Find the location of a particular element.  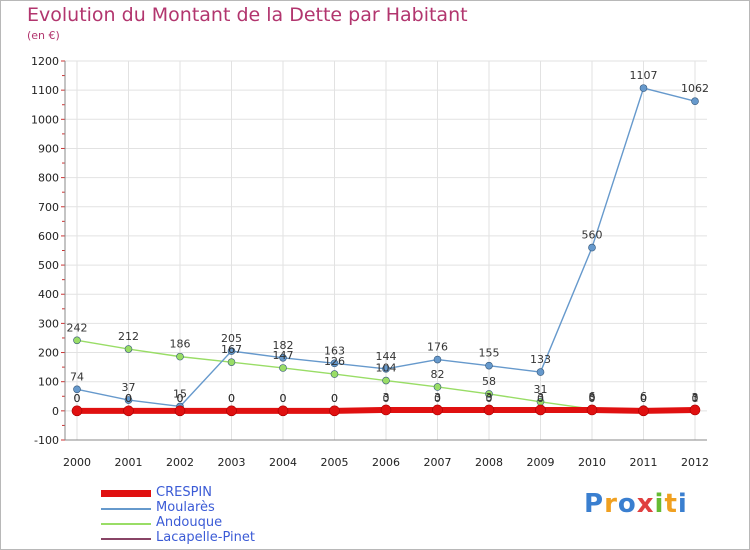

y-tick-label: 400 is located at coordinates (48, 294).